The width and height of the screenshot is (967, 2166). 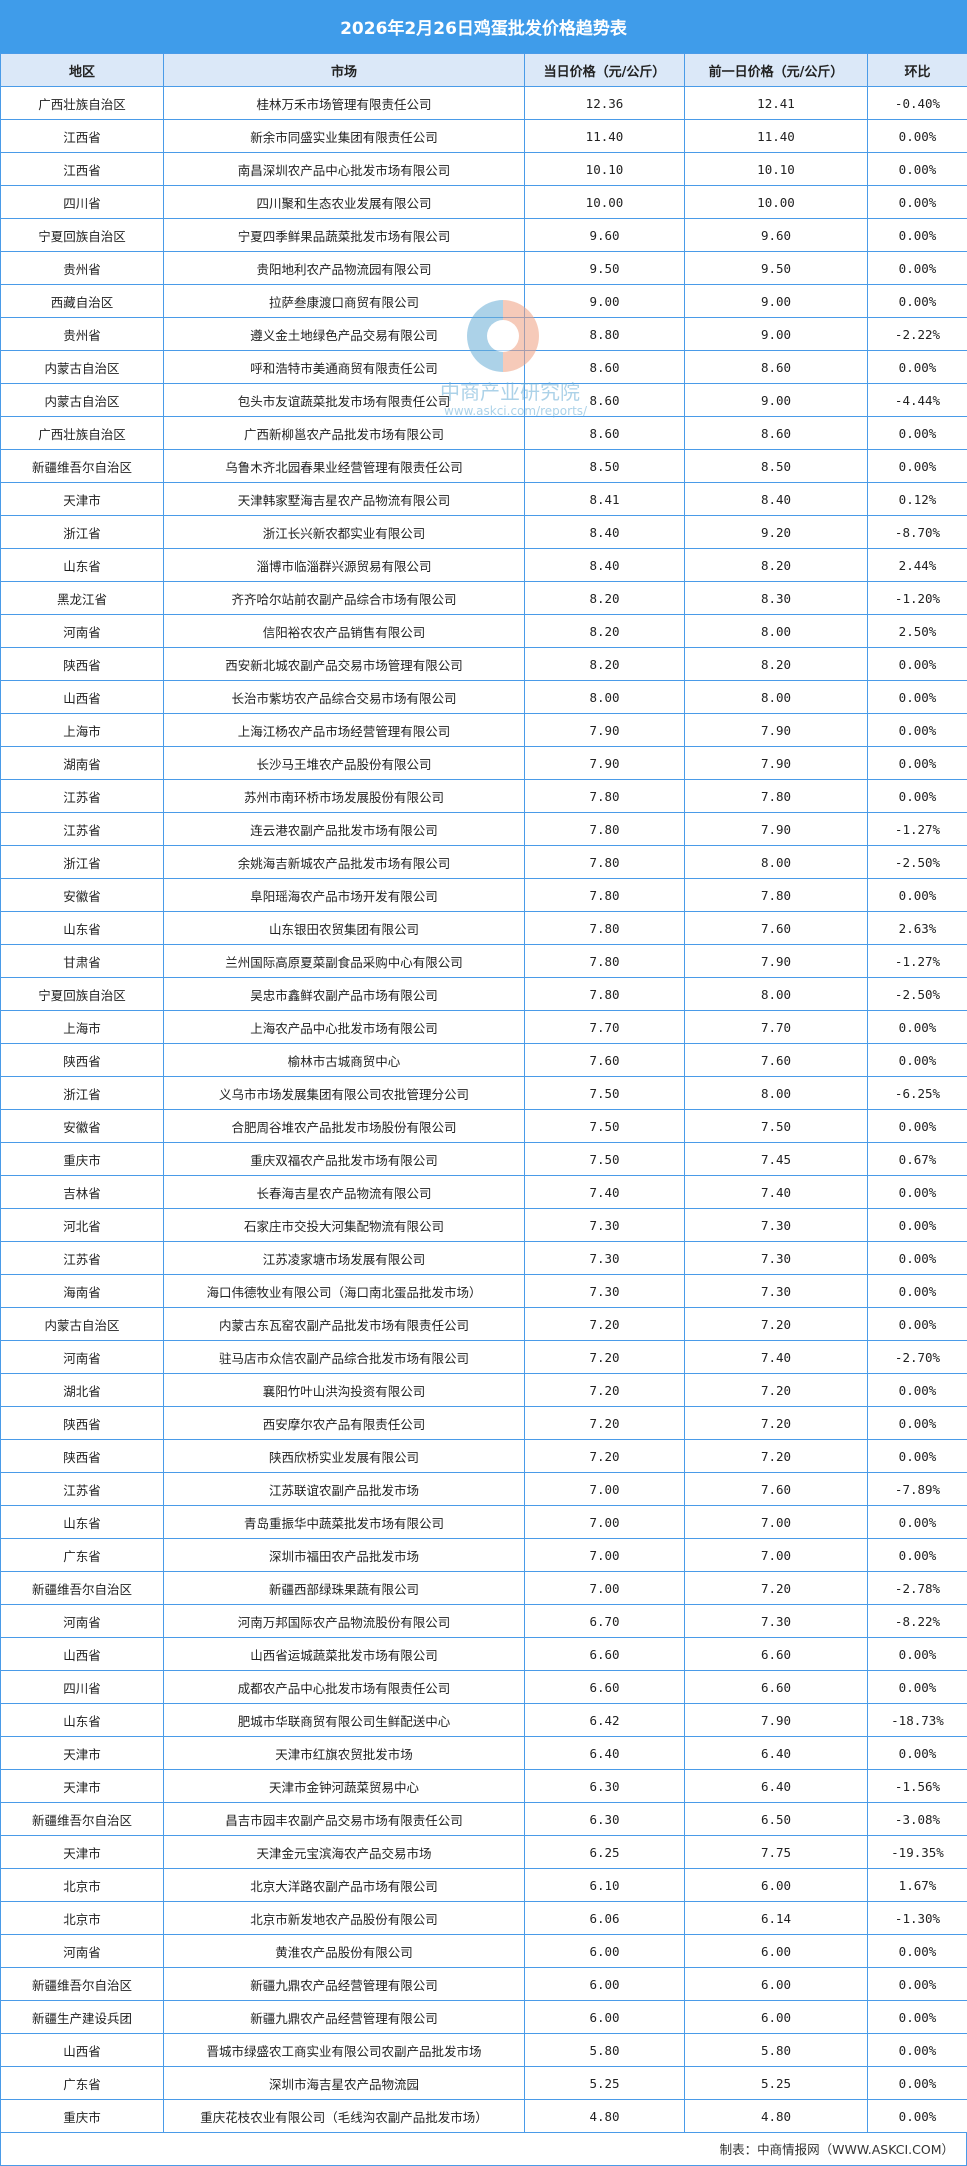 I want to click on cell-today-price: 12.36, so click(x=604, y=103).